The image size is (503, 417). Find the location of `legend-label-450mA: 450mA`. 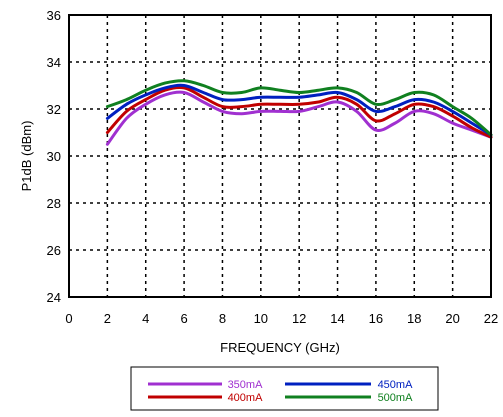

legend-label-450mA: 450mA is located at coordinates (396, 385).